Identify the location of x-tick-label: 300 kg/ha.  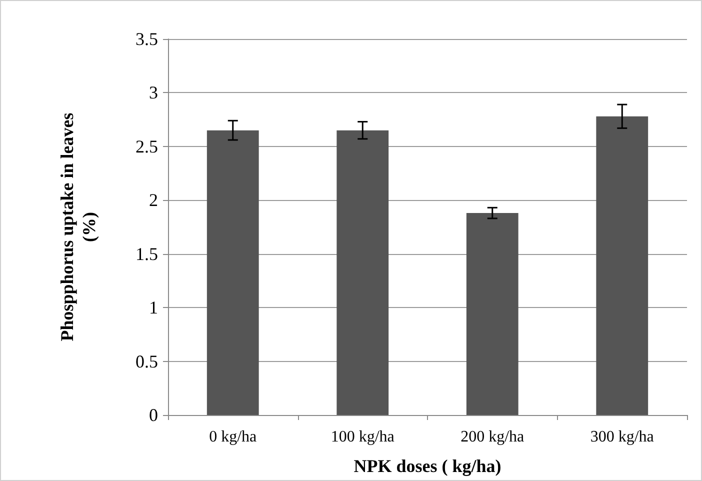
(622, 437).